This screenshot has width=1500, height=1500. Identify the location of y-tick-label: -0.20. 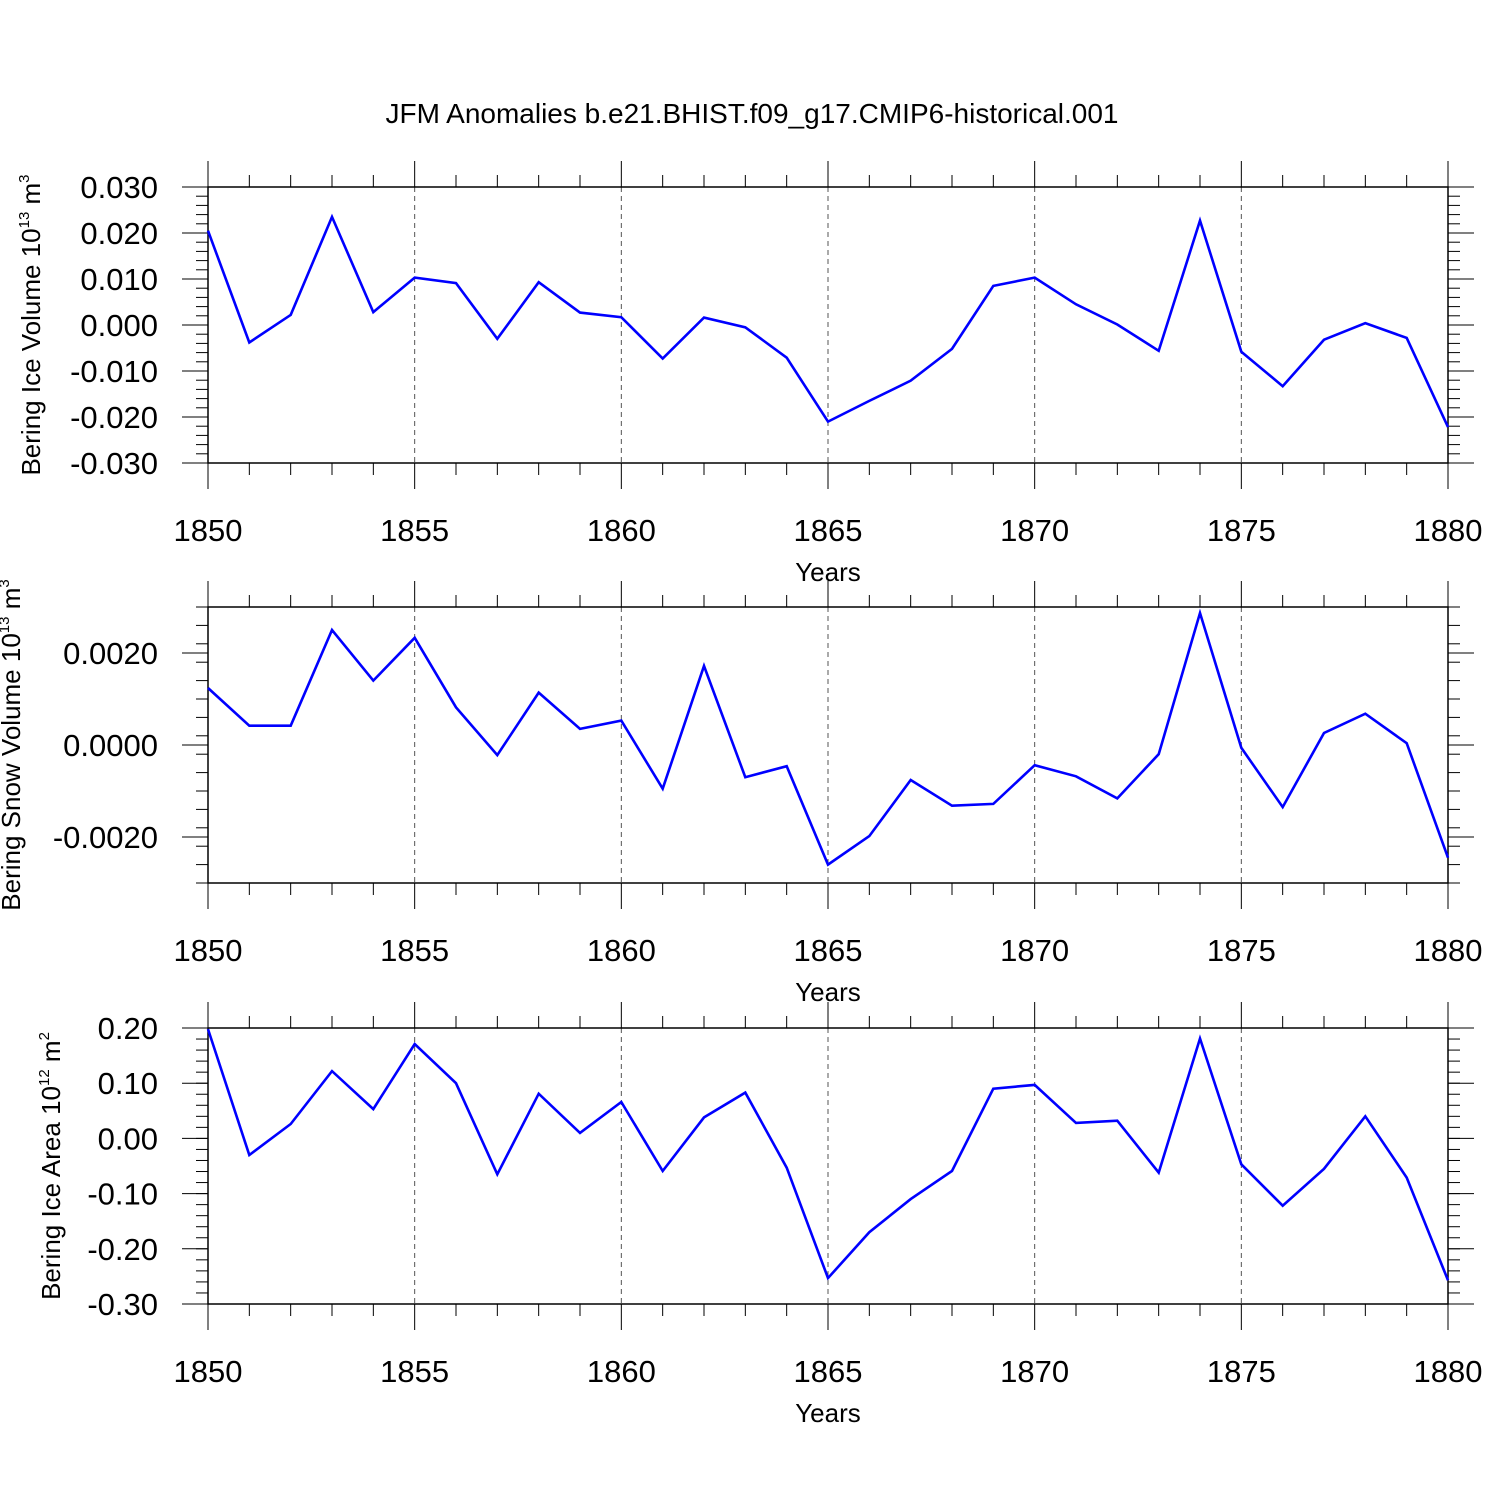
(122, 1249).